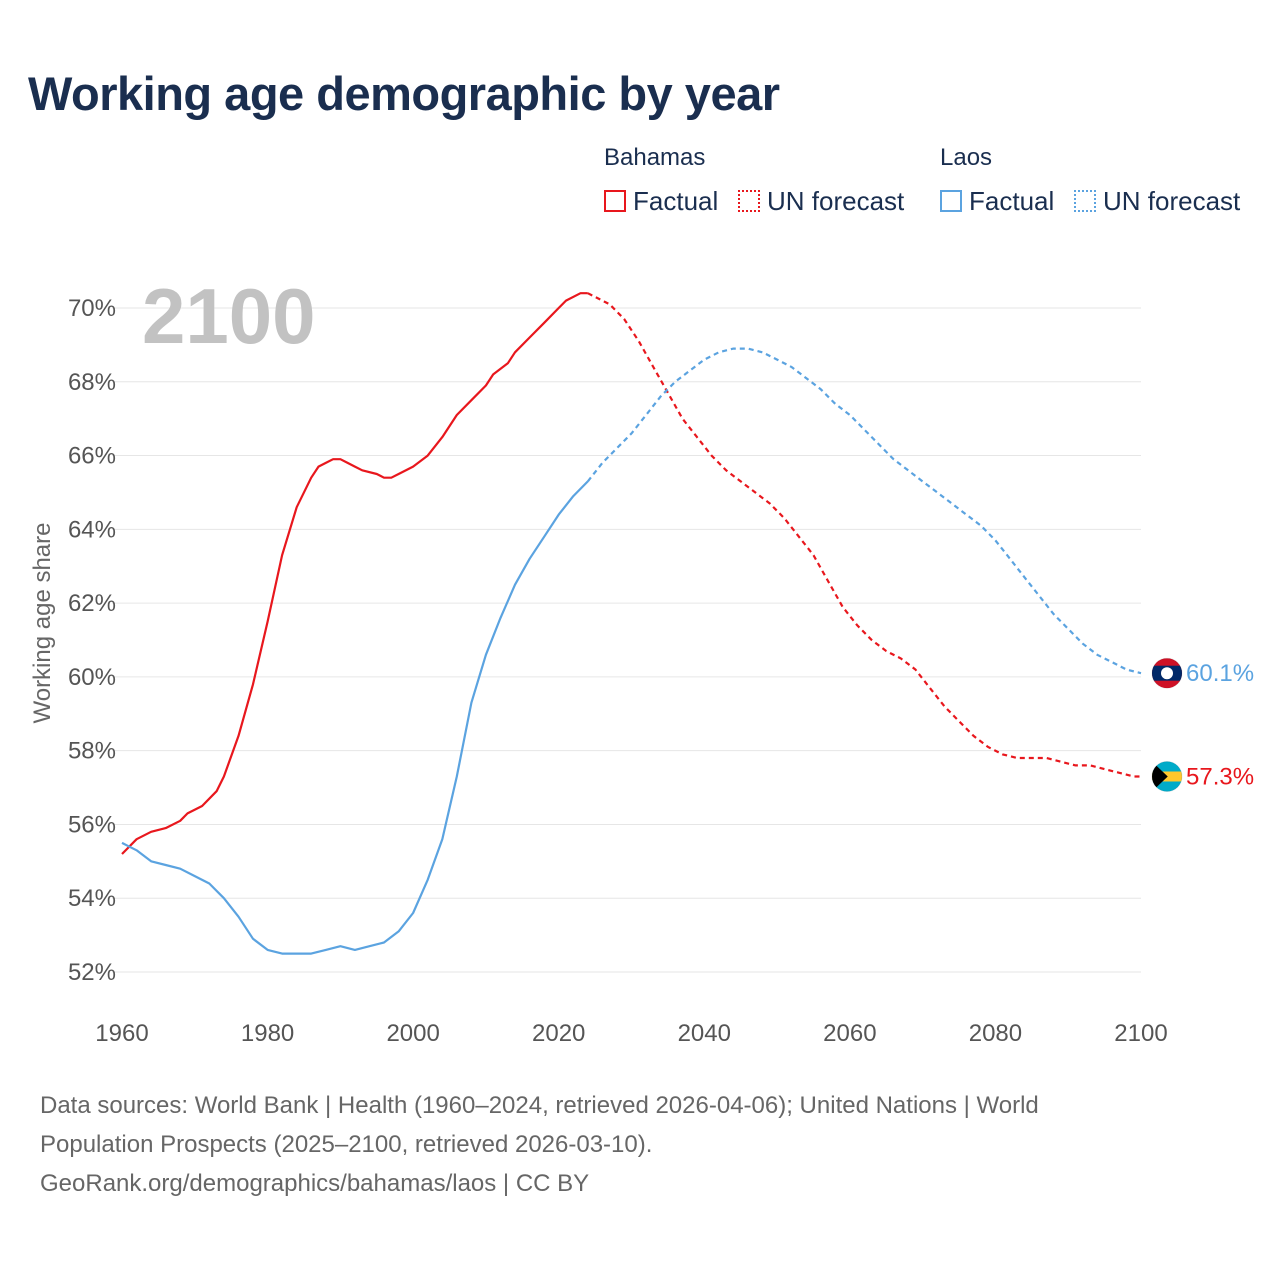 Image resolution: width=1280 pixels, height=1280 pixels. What do you see at coordinates (615, 201) in the screenshot?
I see `legend-swatch-bahamas-factual` at bounding box center [615, 201].